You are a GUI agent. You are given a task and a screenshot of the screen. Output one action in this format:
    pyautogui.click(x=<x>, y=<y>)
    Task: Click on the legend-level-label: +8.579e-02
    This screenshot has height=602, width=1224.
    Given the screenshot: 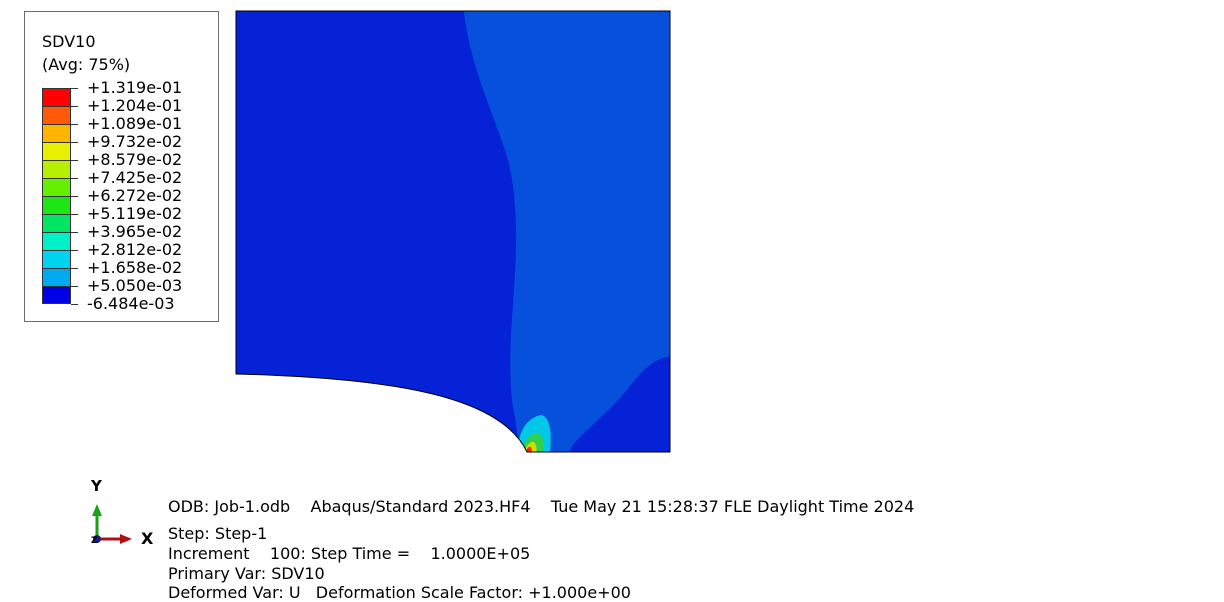 What is the action you would take?
    pyautogui.click(x=135, y=159)
    